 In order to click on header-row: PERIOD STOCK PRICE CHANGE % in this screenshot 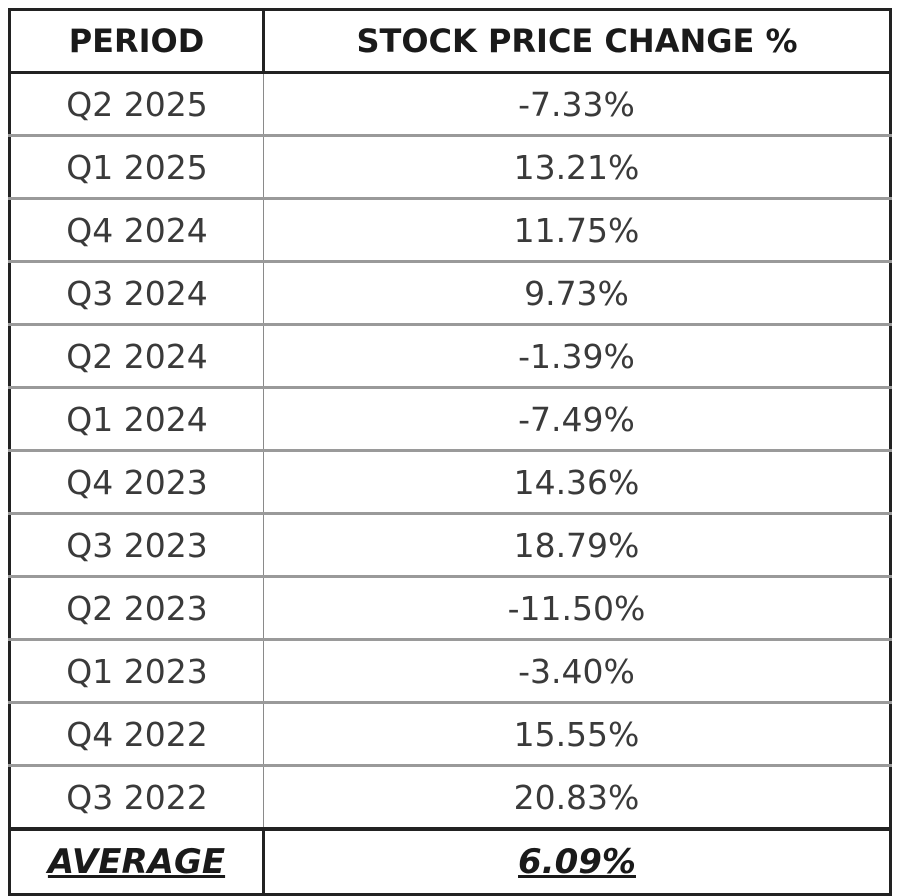, I will do `click(450, 41)`.